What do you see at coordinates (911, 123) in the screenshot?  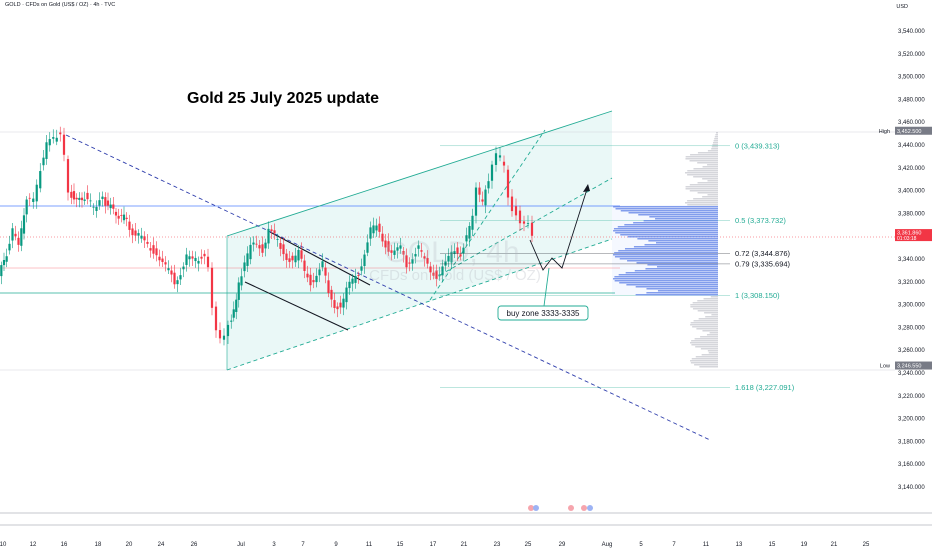 I see `y-tick-label: 3,460.000` at bounding box center [911, 123].